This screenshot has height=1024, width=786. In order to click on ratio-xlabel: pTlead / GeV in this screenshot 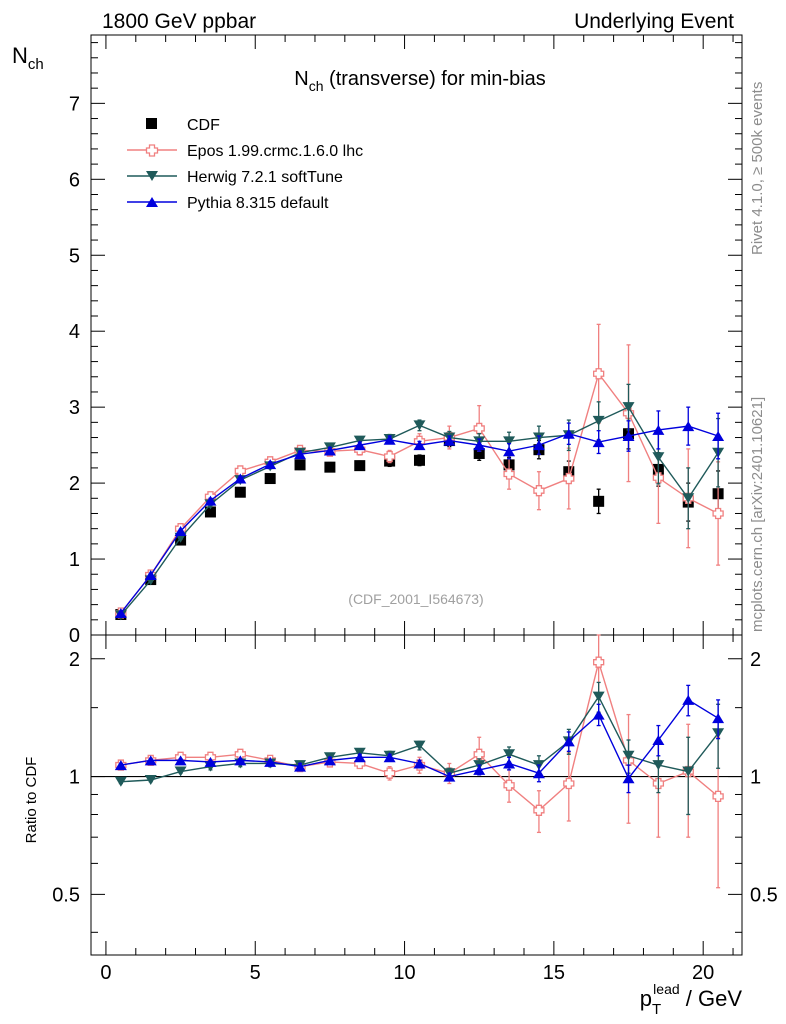, I will do `click(691, 999)`.